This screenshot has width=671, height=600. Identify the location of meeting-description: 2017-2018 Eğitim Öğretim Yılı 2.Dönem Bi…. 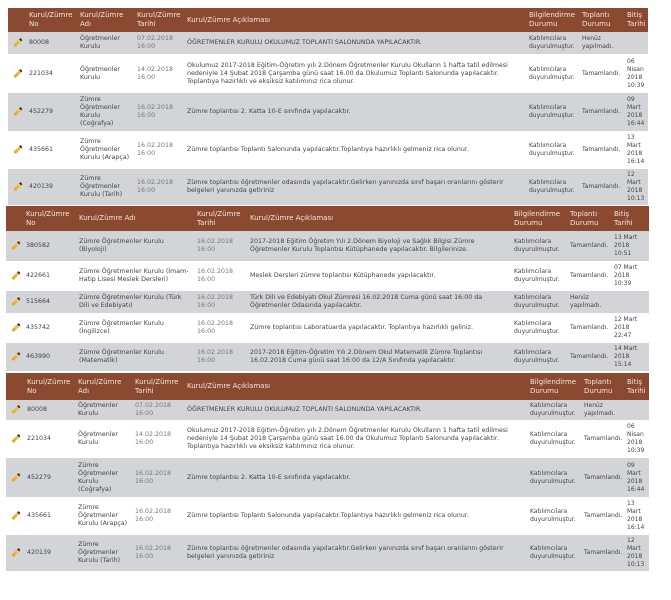
(380, 246).